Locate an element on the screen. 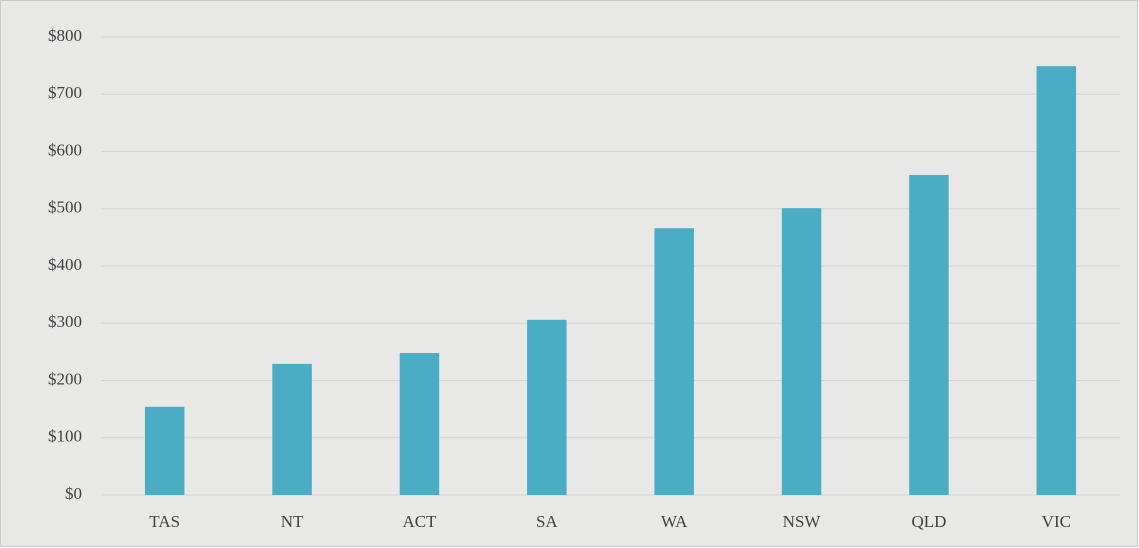 The height and width of the screenshot is (548, 1139). x-tick-label: VIC is located at coordinates (1056, 521).